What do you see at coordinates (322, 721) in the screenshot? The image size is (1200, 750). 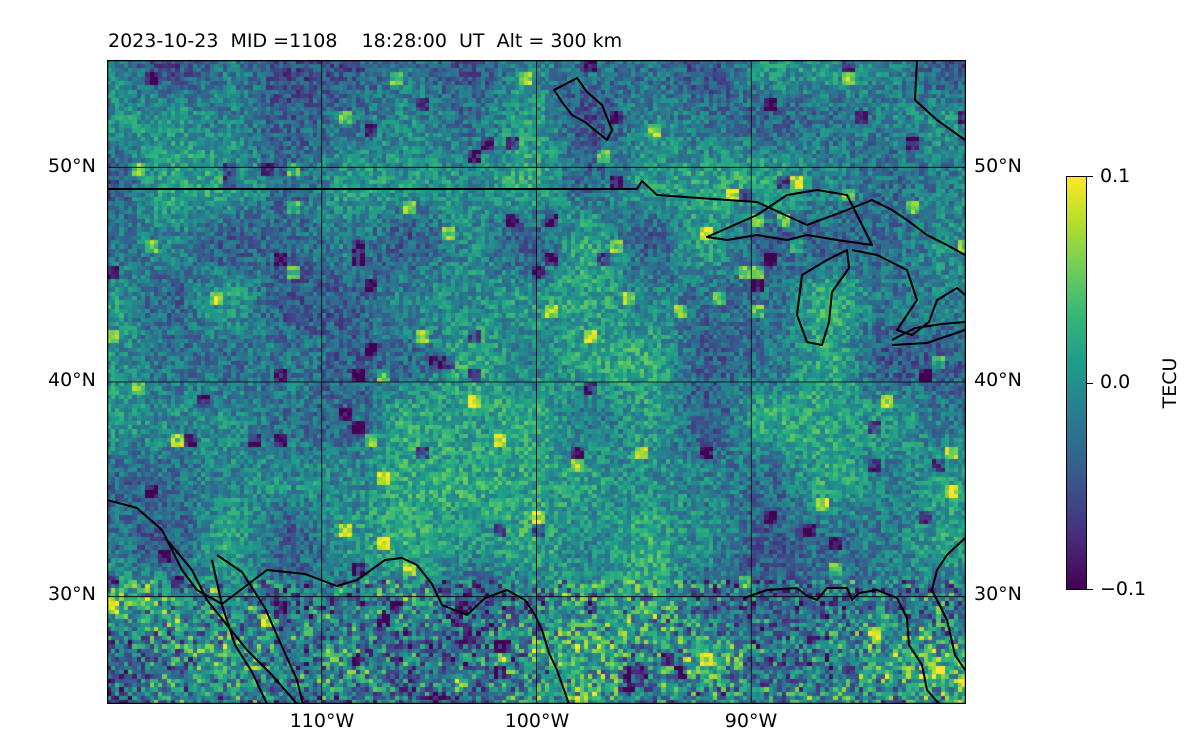 I see `lon-label-110w: 110°W` at bounding box center [322, 721].